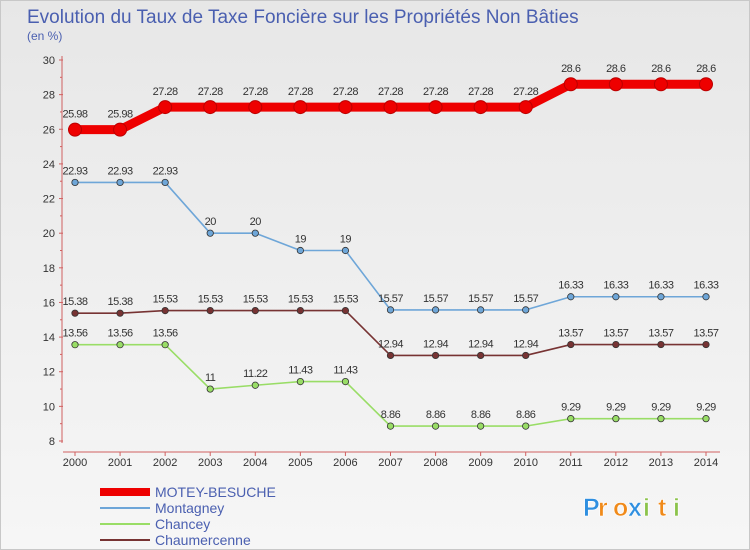 The width and height of the screenshot is (750, 550). What do you see at coordinates (480, 463) in the screenshot?
I see `x-tick-label: 2009` at bounding box center [480, 463].